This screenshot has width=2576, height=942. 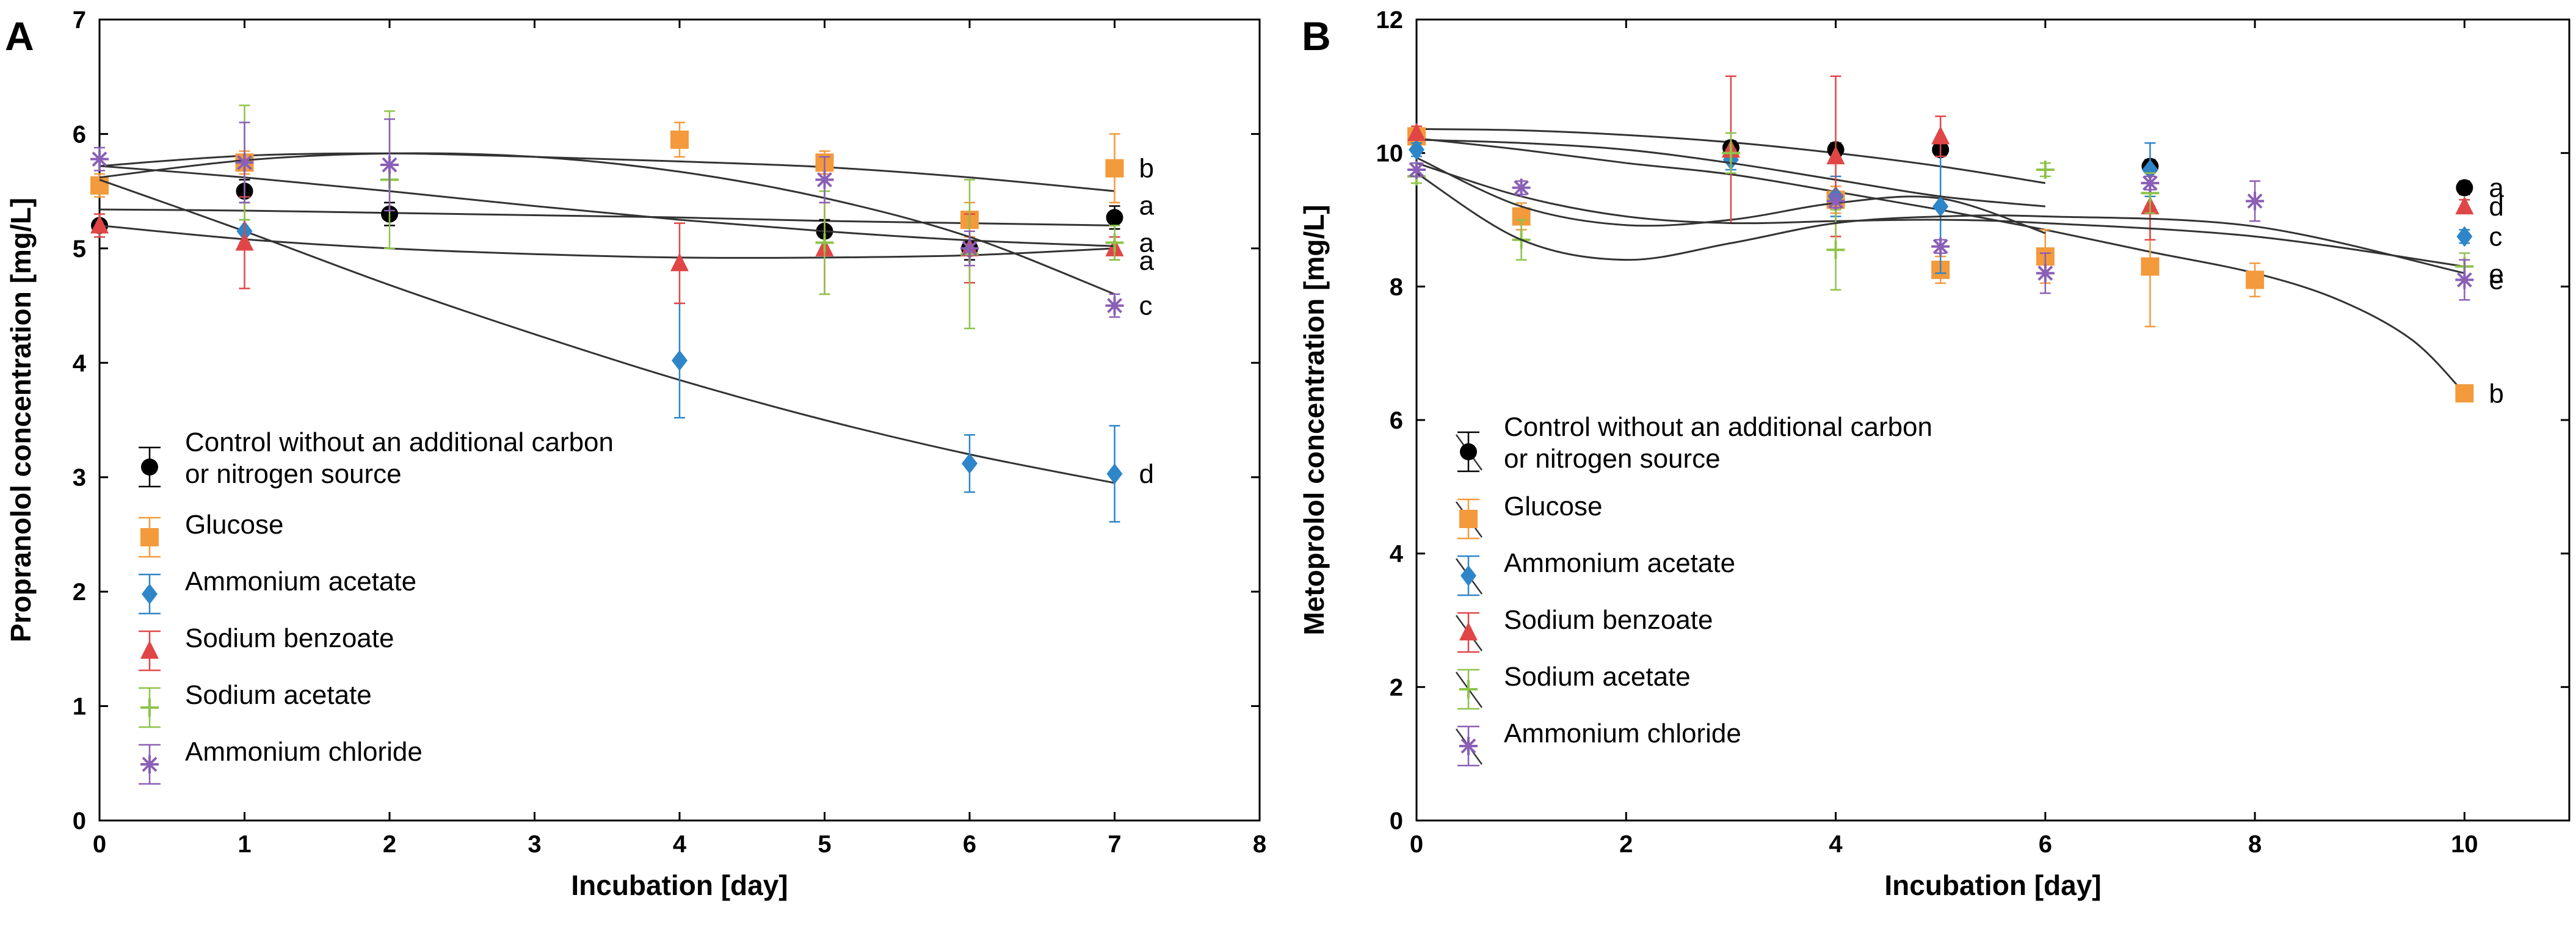 I want to click on x-tick-label: 3, so click(x=534, y=844).